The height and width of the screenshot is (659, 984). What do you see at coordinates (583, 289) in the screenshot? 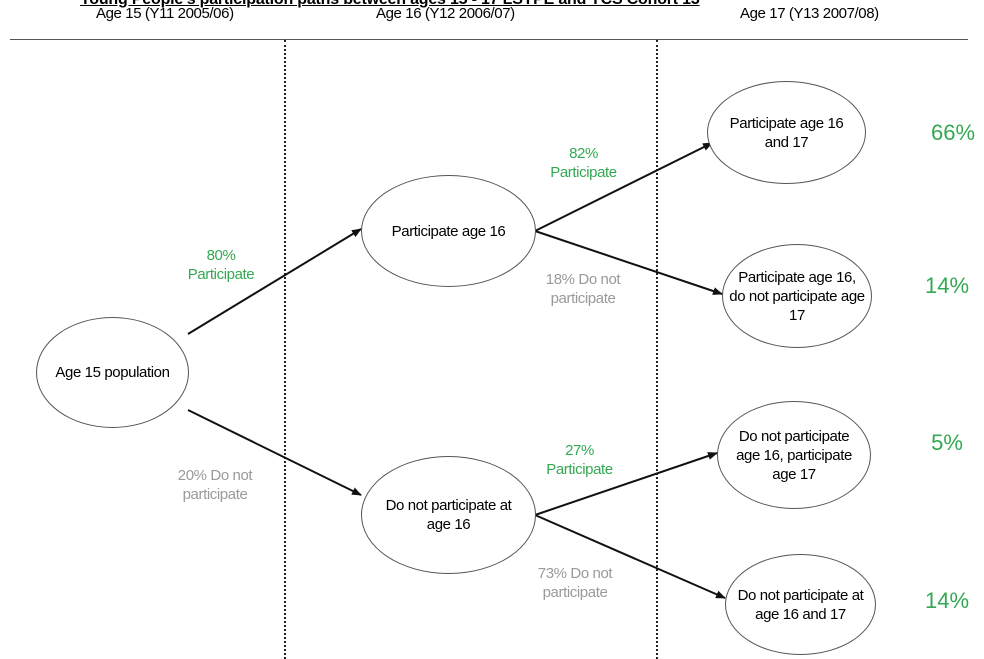
I see `edge-label-p16-not-participate: 18% Do not participate` at bounding box center [583, 289].